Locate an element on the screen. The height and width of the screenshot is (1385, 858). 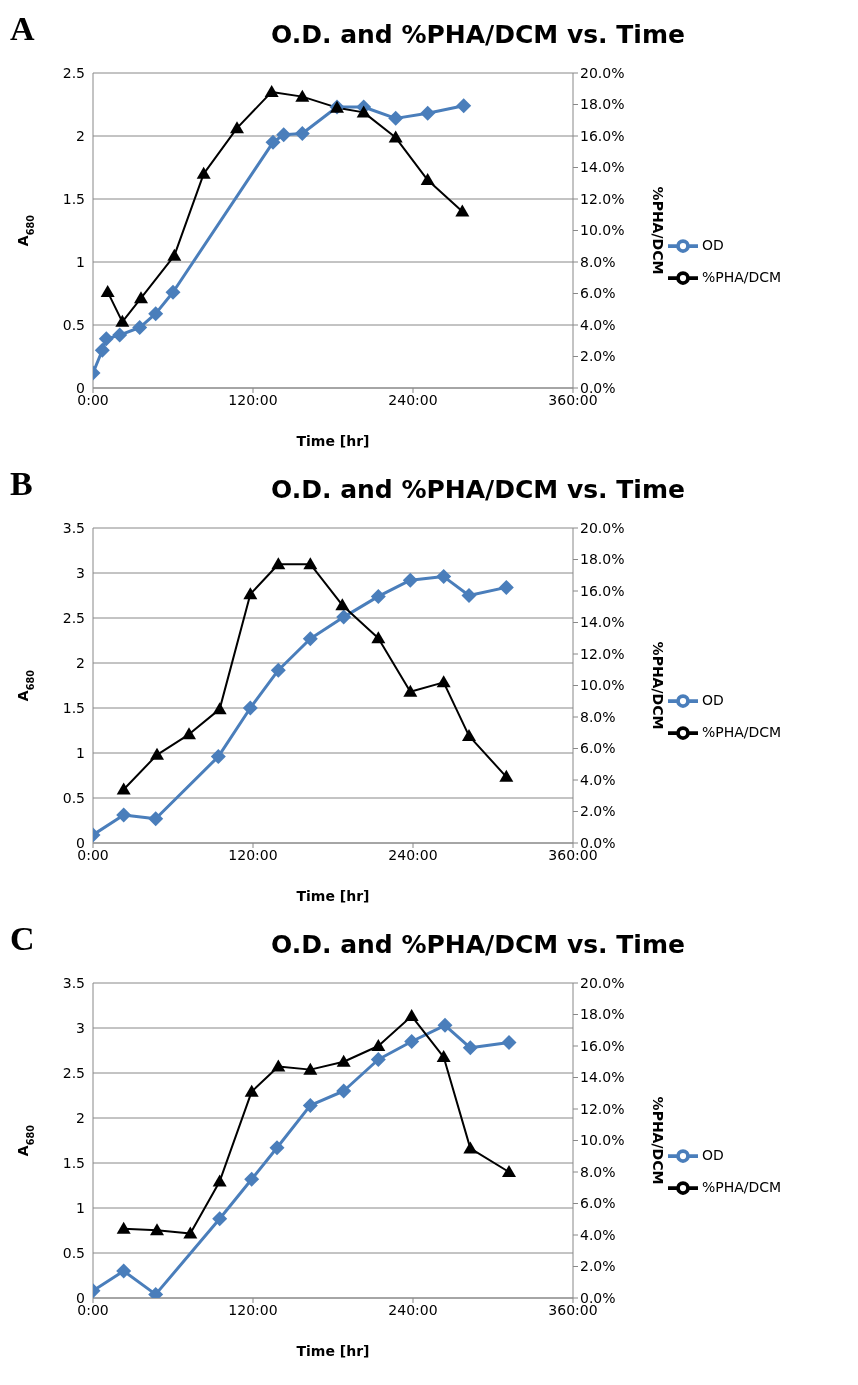
y2-tick-label: 16.0% is located at coordinates (602, 1045).